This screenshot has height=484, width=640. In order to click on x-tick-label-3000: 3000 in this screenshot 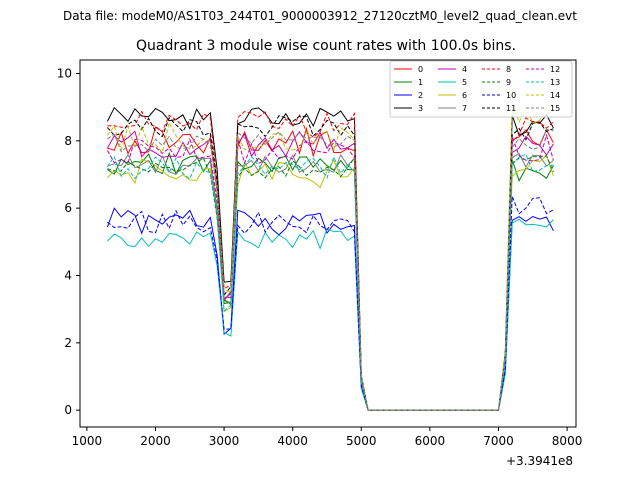, I will do `click(224, 441)`.